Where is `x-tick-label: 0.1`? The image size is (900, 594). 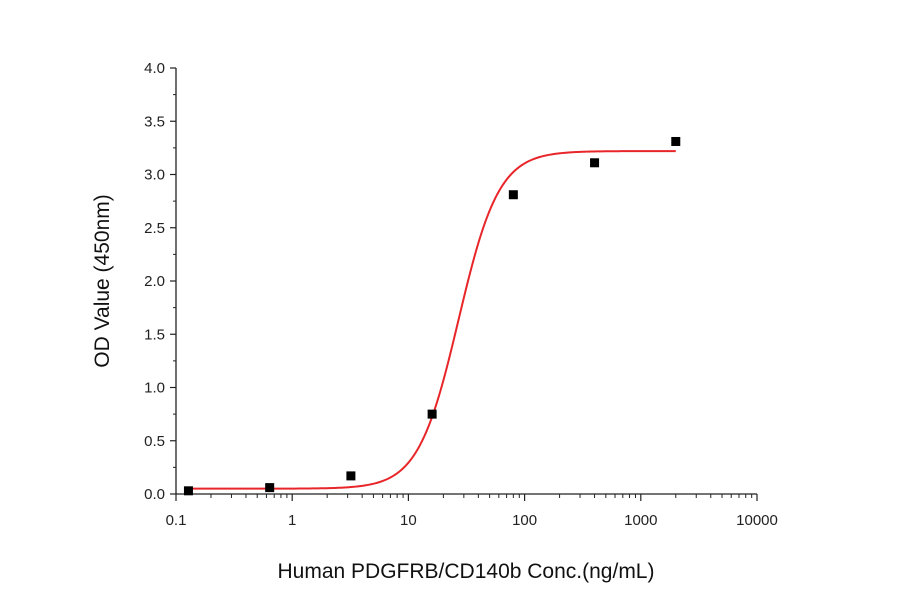 x-tick-label: 0.1 is located at coordinates (176, 520).